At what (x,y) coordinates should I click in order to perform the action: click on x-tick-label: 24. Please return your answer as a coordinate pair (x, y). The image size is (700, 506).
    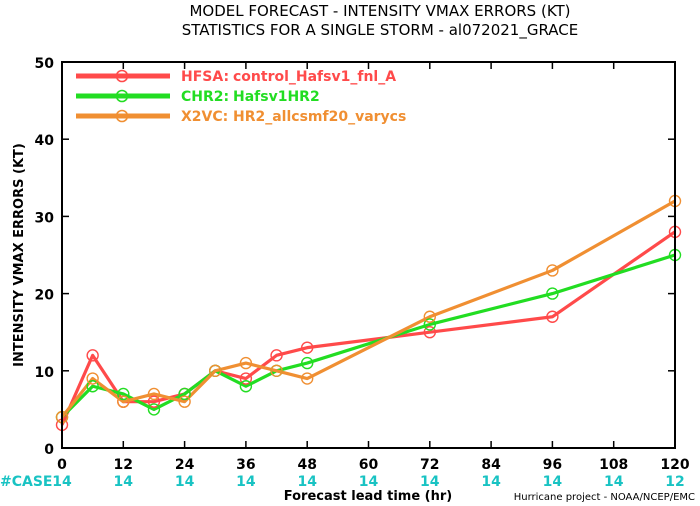
    Looking at the image, I should click on (185, 465).